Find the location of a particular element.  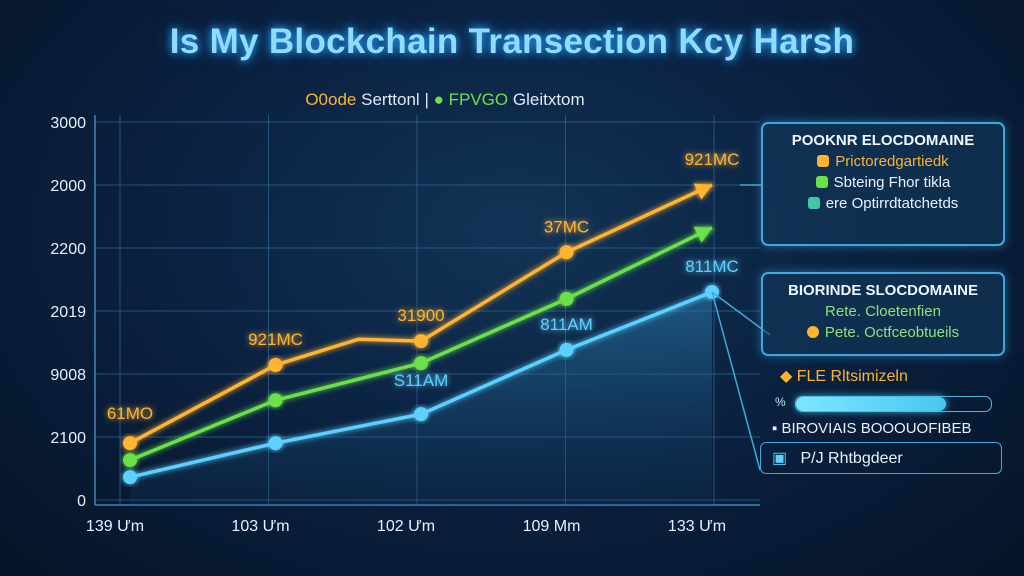

bar-label: % is located at coordinates (780, 402).